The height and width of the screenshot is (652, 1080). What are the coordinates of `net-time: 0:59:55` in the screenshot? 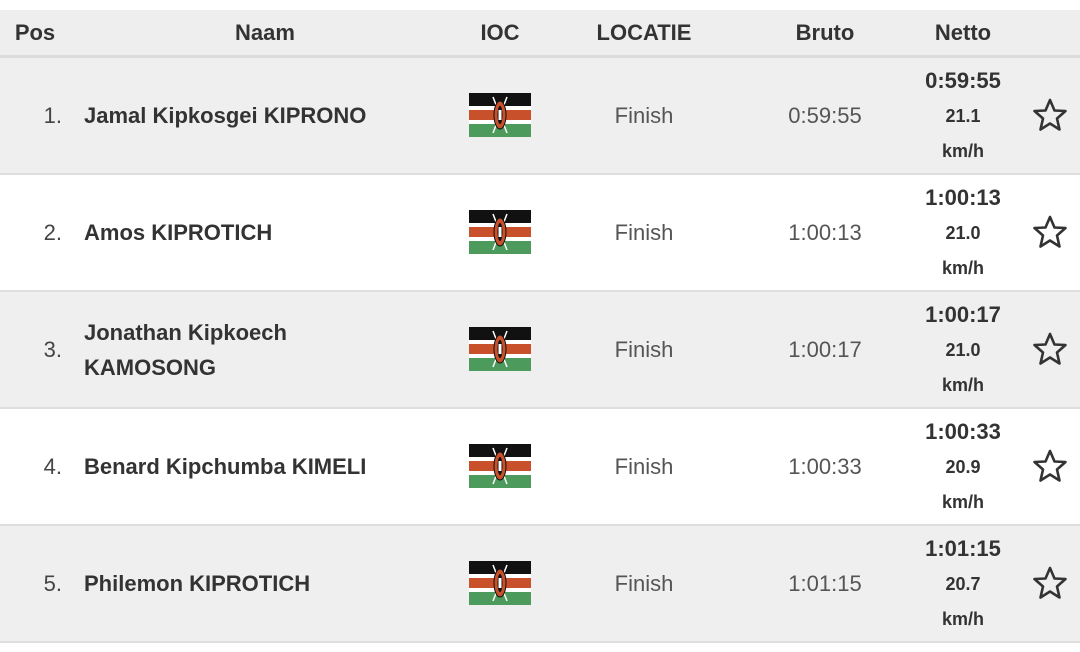 It's located at (963, 80).